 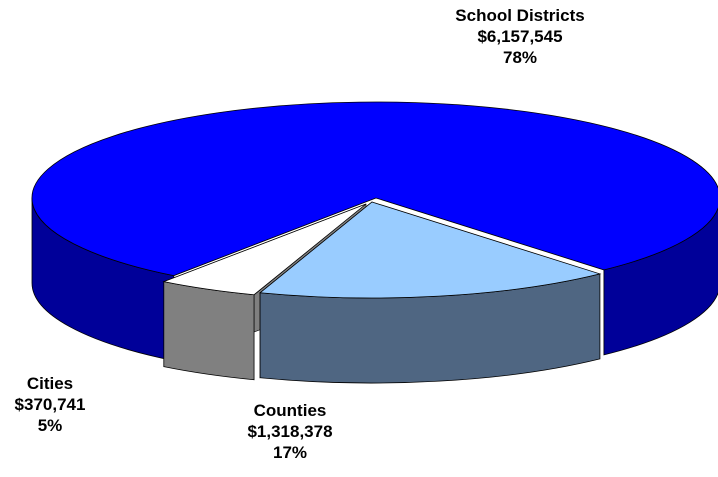 I want to click on counties-label: Counties, so click(x=290, y=410).